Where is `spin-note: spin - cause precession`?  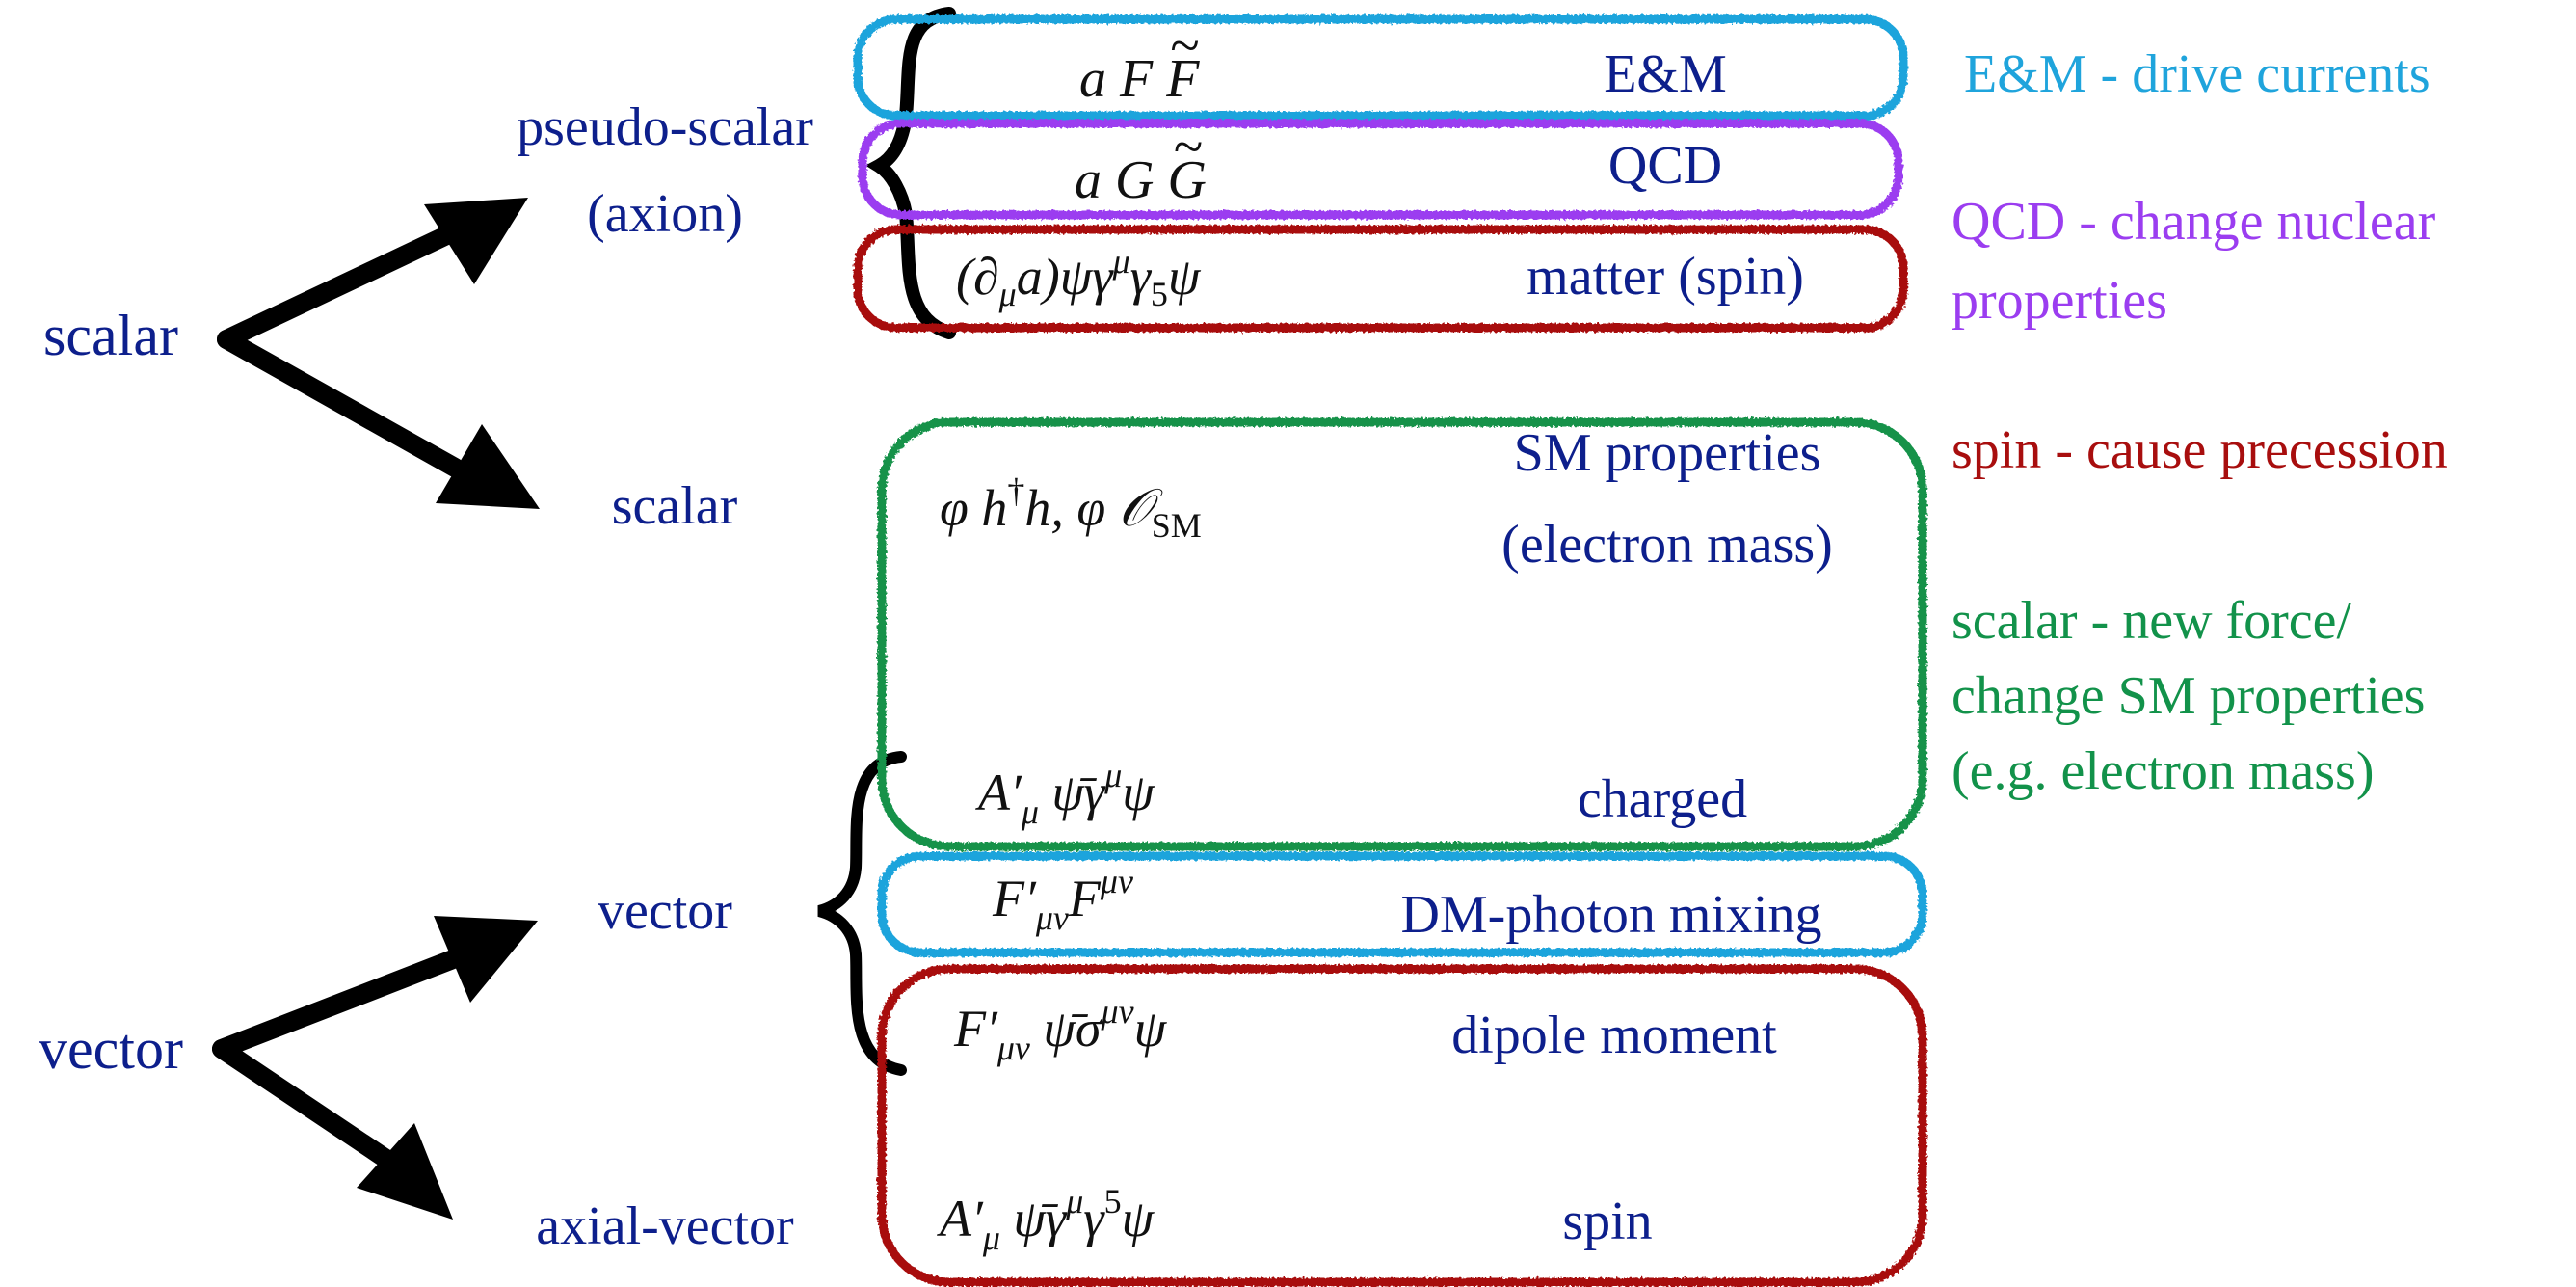
spin-note: spin - cause precession is located at coordinates (2200, 450).